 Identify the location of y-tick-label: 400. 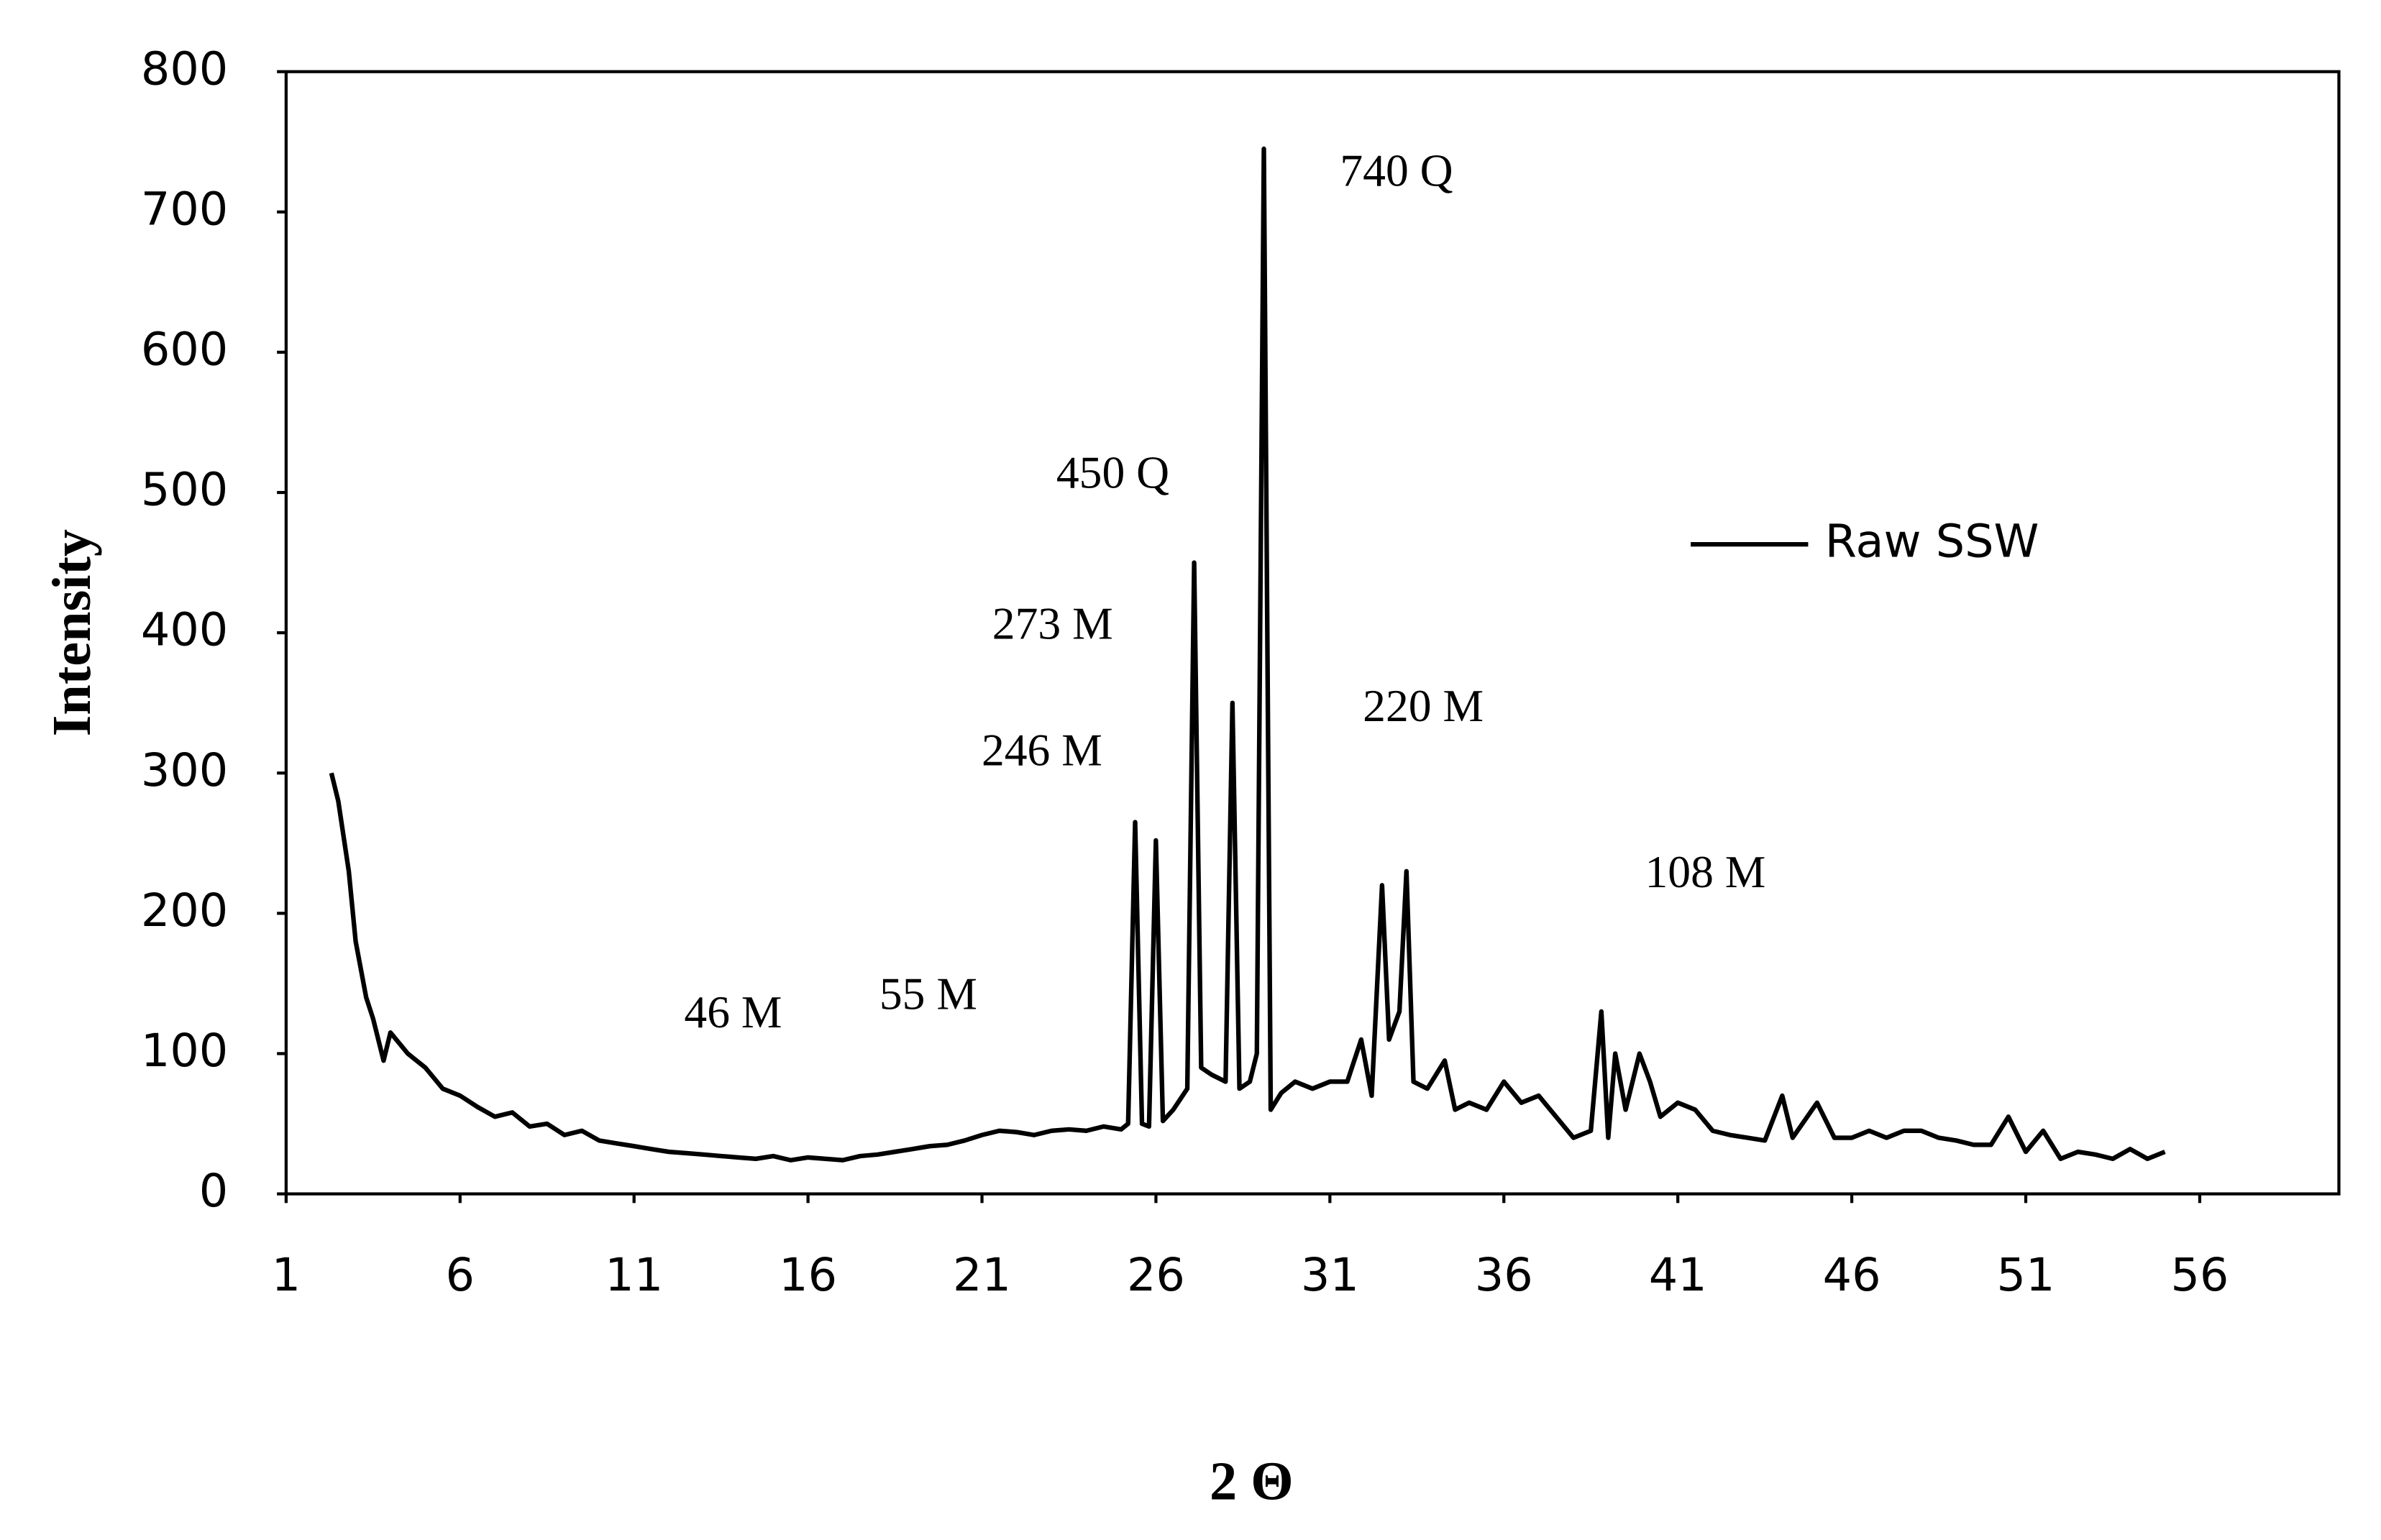
(184, 630).